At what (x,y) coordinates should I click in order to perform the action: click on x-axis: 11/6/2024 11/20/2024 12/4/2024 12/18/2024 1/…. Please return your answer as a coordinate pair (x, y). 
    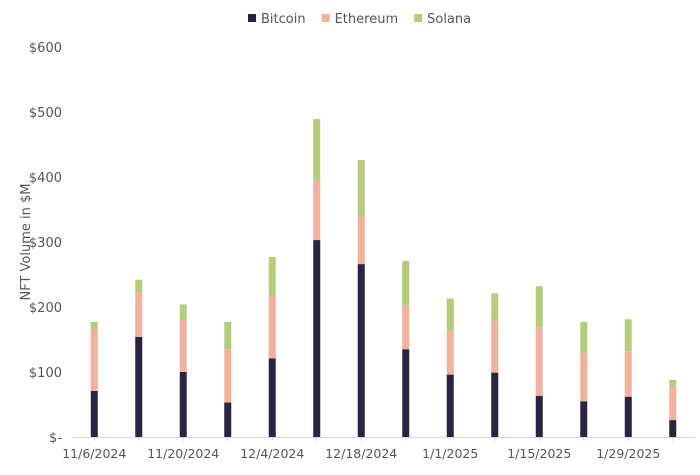
    Looking at the image, I should click on (368, 449).